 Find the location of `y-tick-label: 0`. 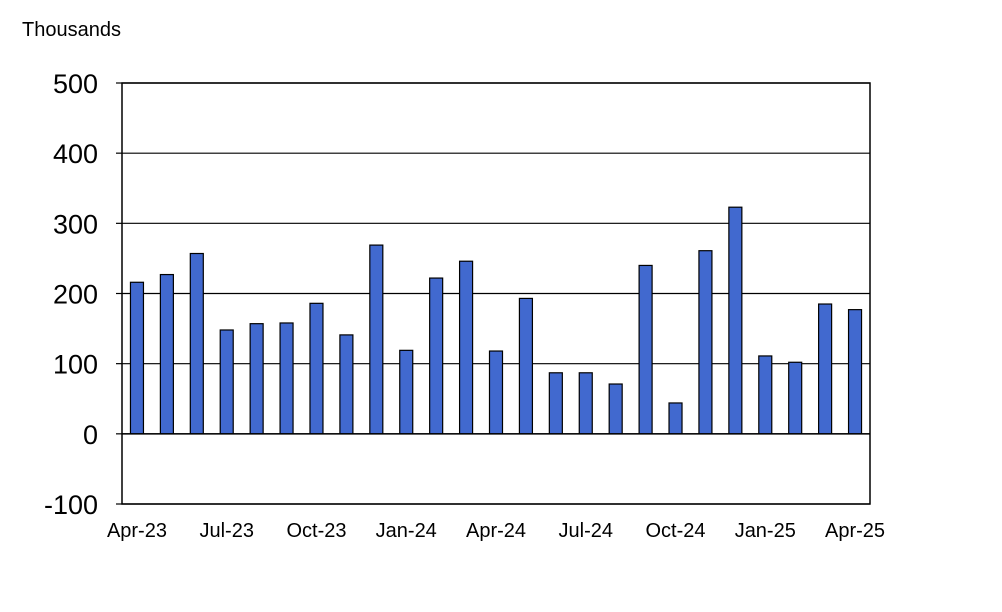

y-tick-label: 0 is located at coordinates (90, 435).